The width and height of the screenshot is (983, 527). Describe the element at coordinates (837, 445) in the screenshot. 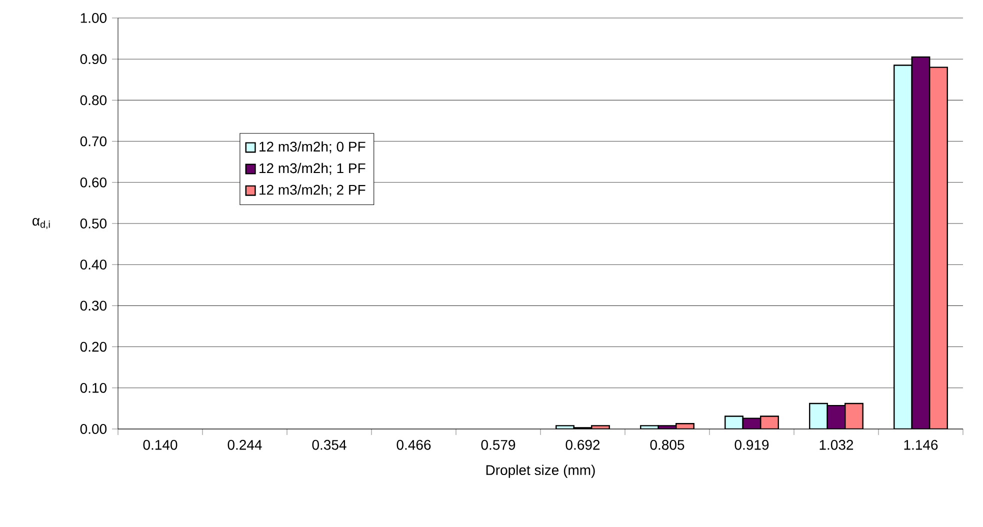

I see `x-tick-label: 1.032` at that location.